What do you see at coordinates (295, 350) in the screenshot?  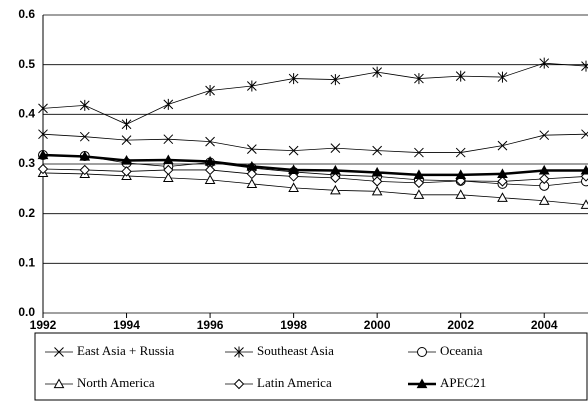 I see `legend-label: Southeast Asia` at bounding box center [295, 350].